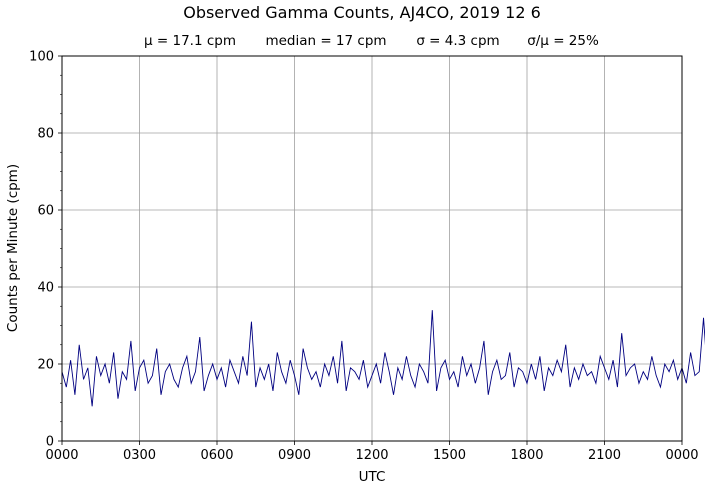 The width and height of the screenshot is (705, 493). I want to click on subtitle-median: median = 17 cpm, so click(325, 41).